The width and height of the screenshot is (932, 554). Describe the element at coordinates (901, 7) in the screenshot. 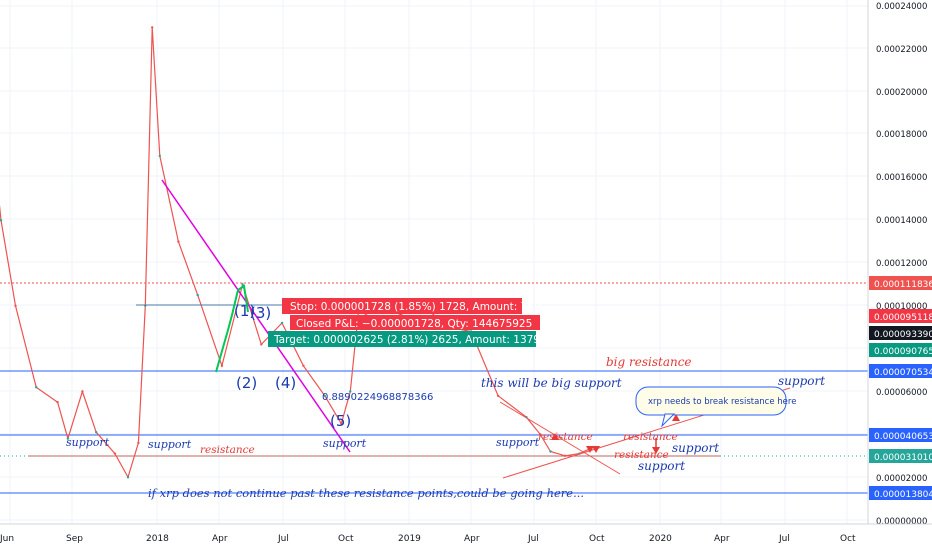

I see `y-tick-label: 0.00024000` at that location.